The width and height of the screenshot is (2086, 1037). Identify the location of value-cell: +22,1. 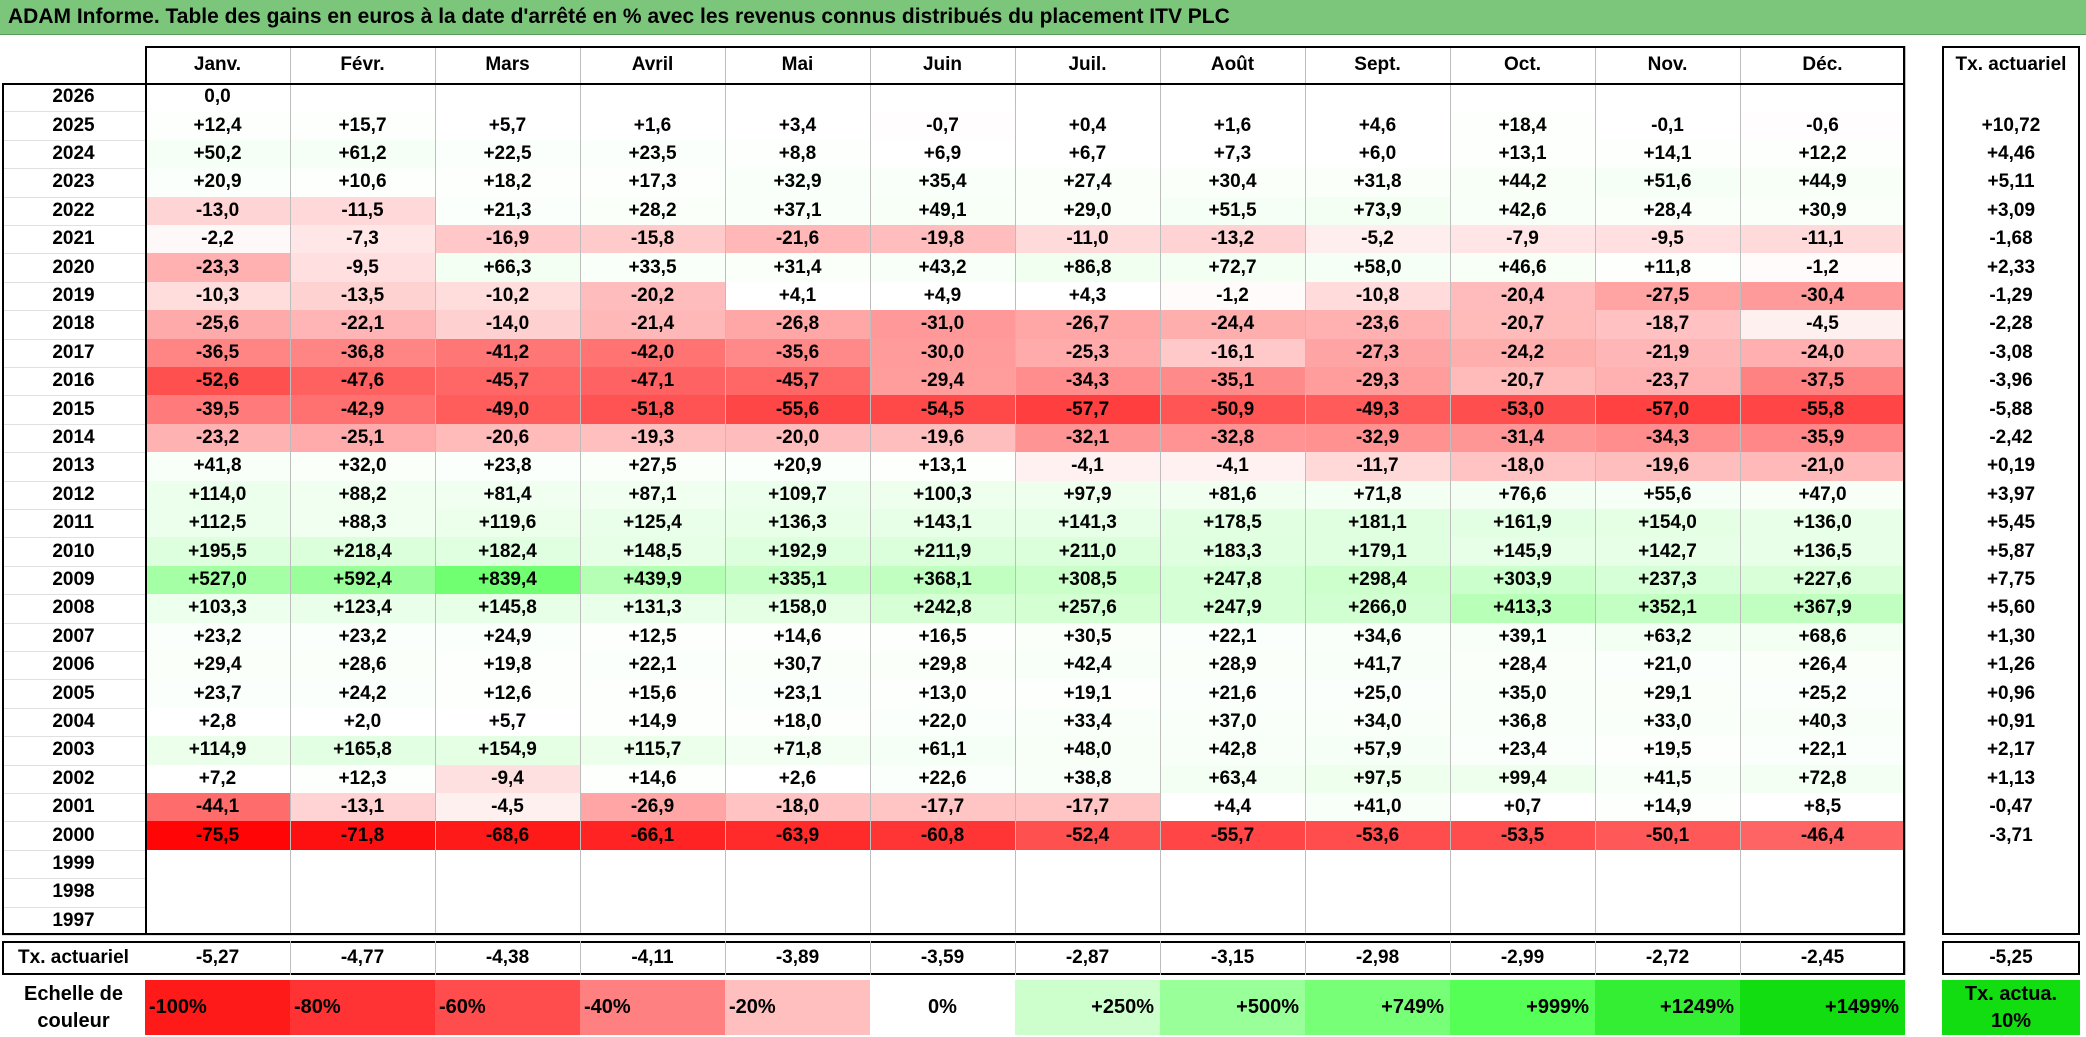
(1232, 636).